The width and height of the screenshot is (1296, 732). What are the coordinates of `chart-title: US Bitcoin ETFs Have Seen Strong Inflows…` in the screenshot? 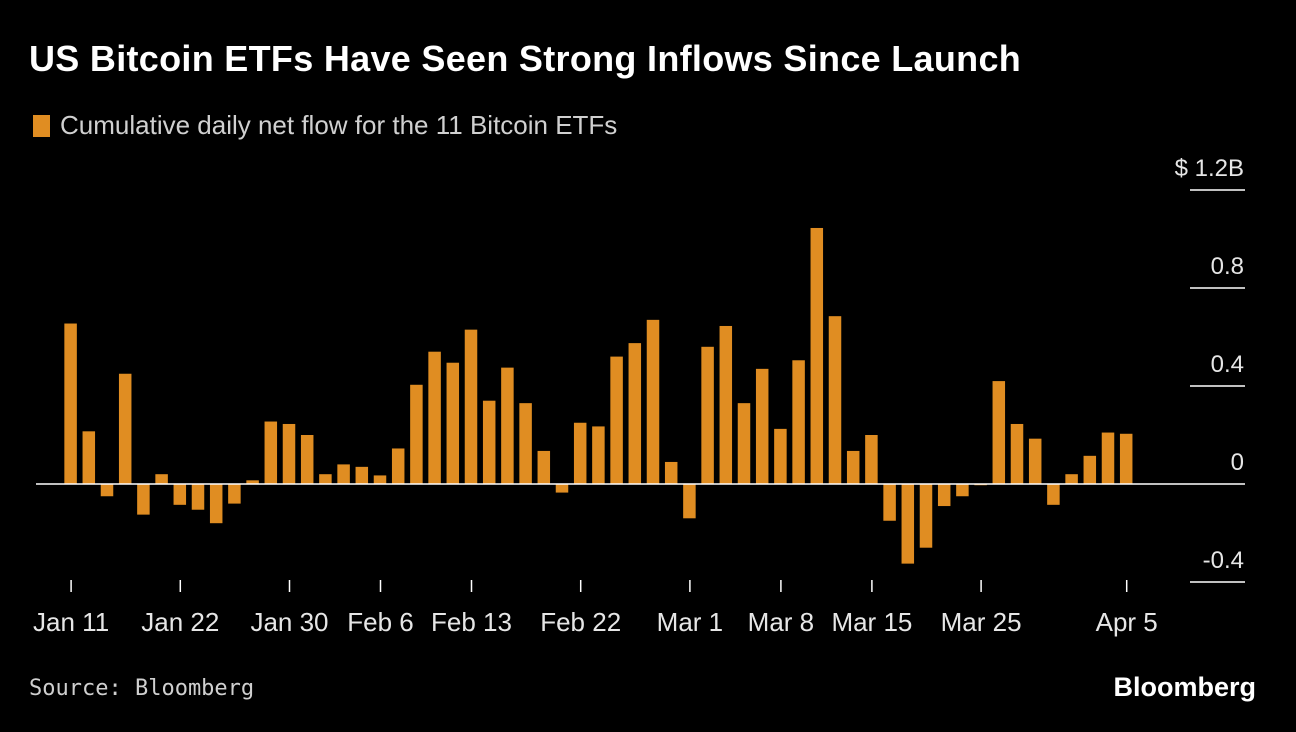 It's located at (525, 58).